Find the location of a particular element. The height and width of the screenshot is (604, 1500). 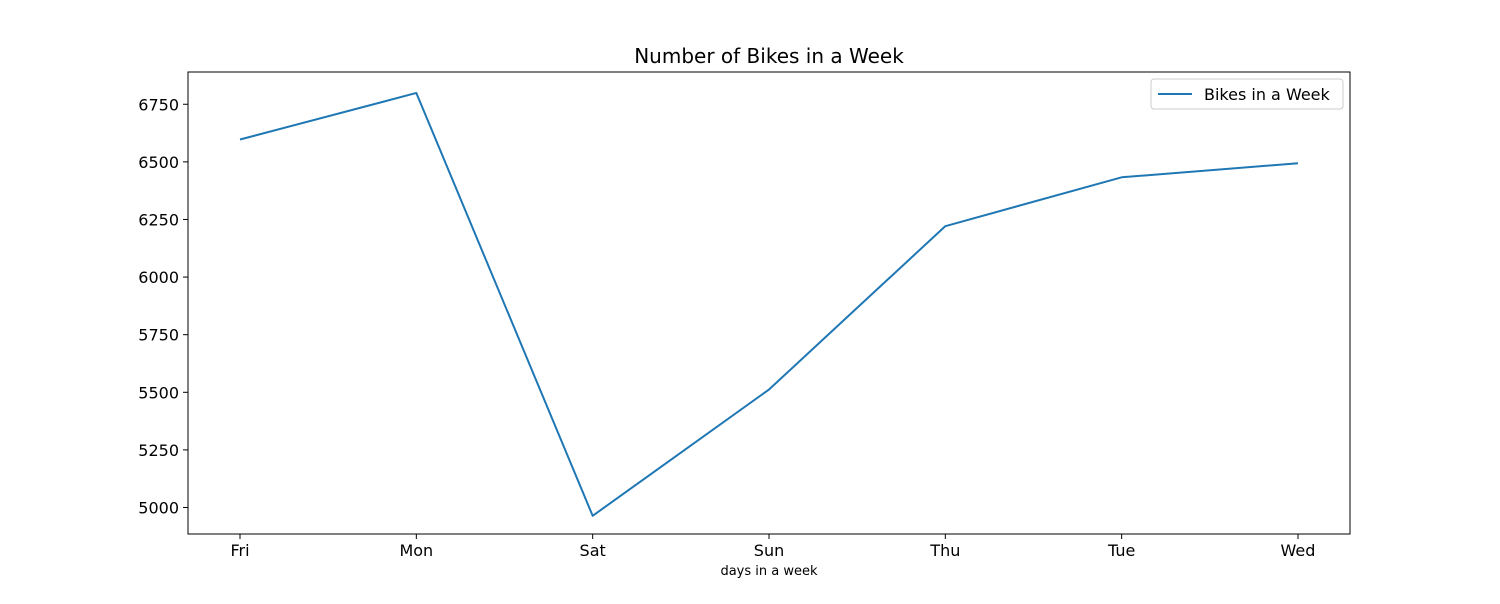

x-tick-label: Mon is located at coordinates (416, 550).